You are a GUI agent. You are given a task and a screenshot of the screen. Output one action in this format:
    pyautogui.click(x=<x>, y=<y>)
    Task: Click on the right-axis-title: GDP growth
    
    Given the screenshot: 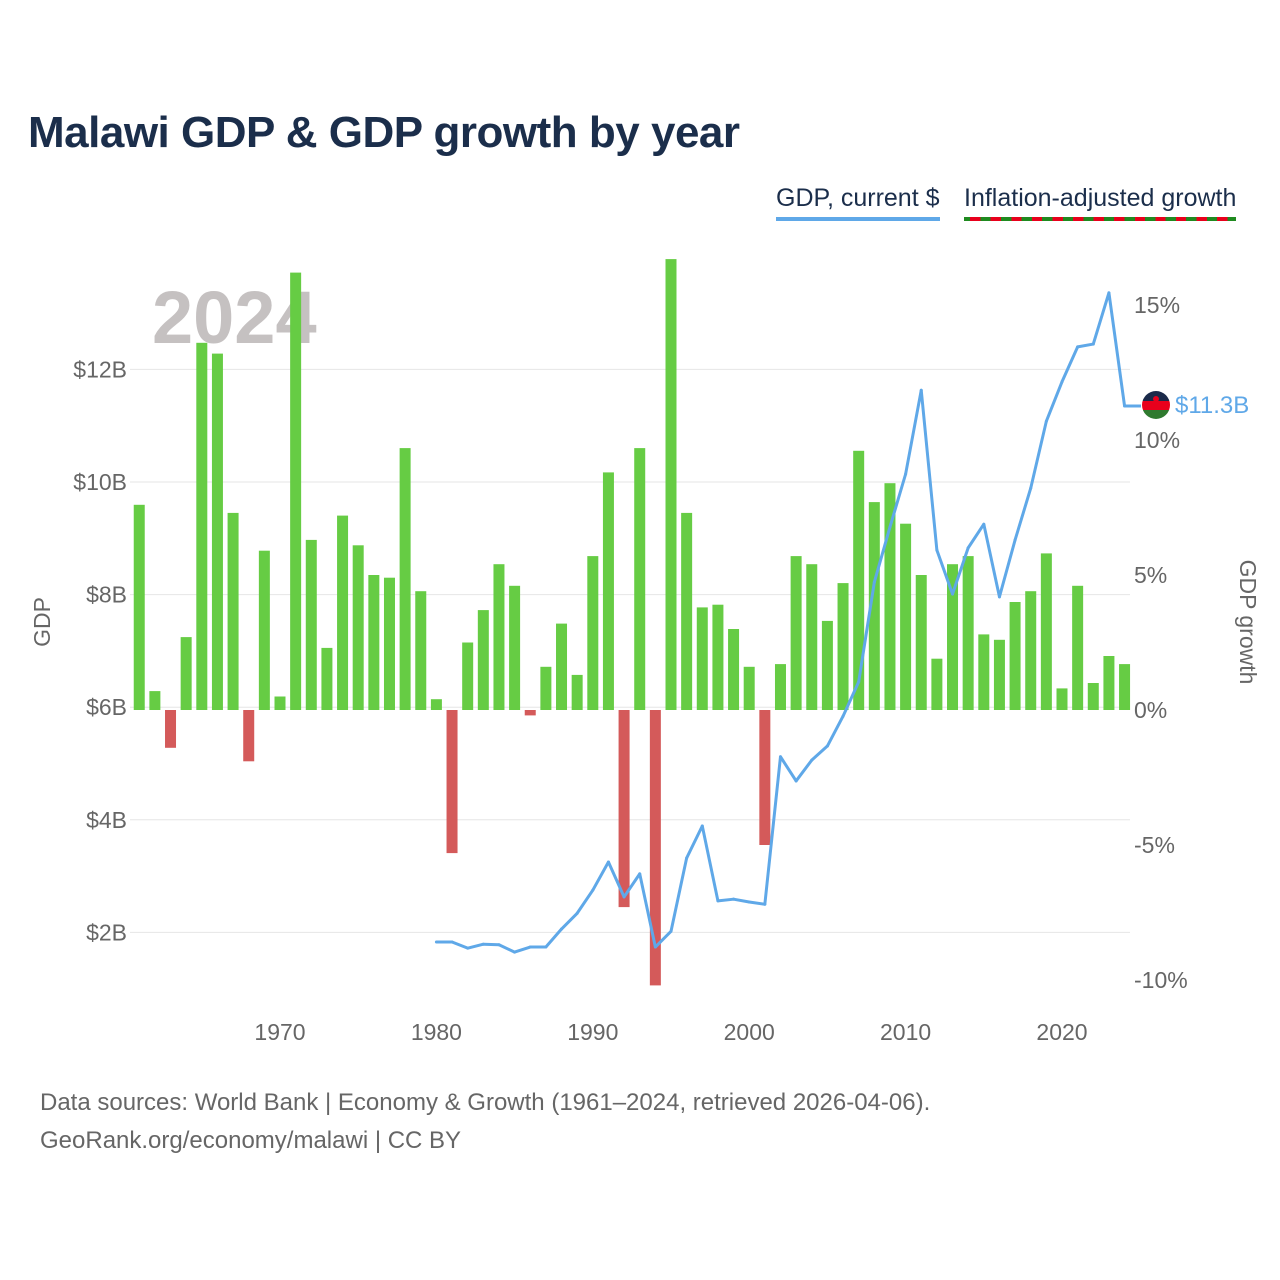 What is the action you would take?
    pyautogui.click(x=1248, y=622)
    